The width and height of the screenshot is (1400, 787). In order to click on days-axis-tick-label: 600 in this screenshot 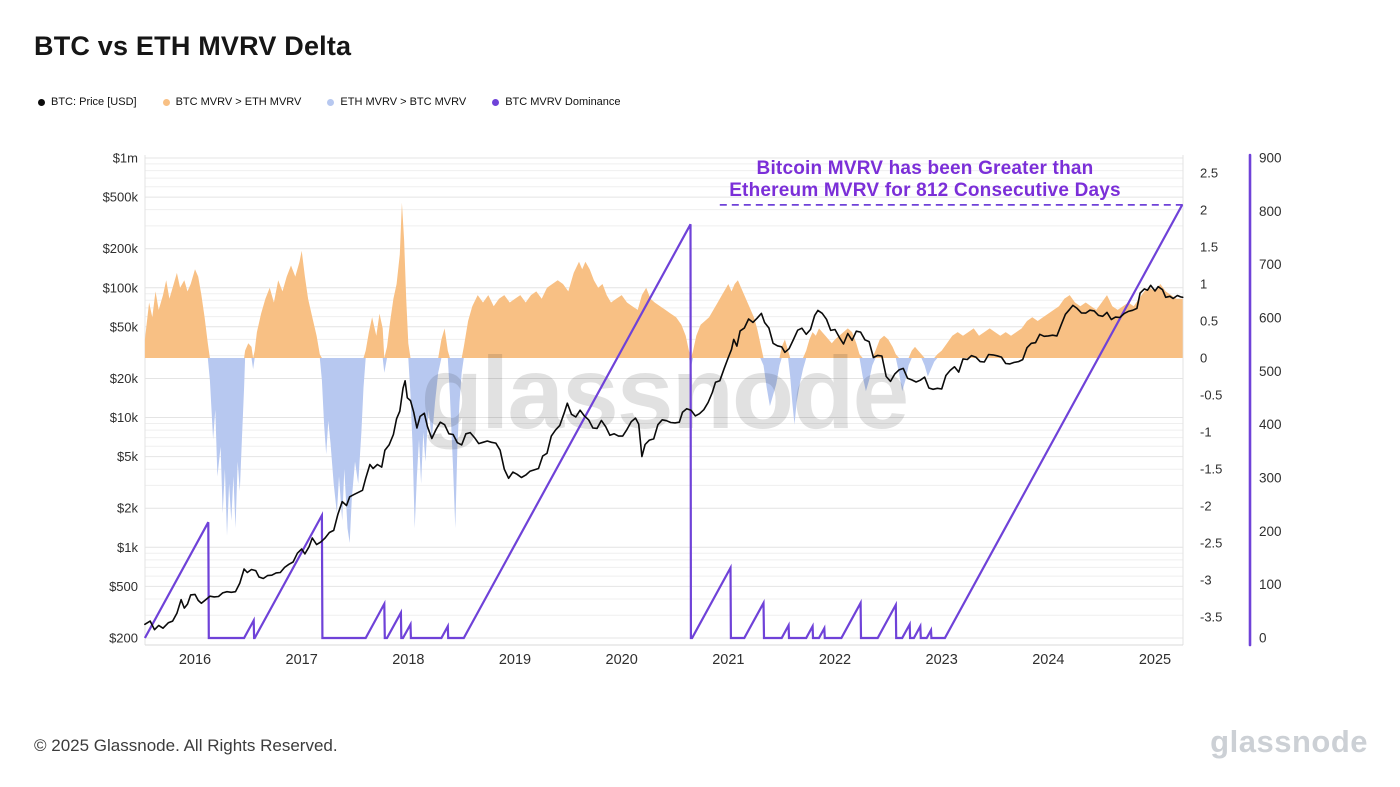, I will do `click(1270, 318)`.